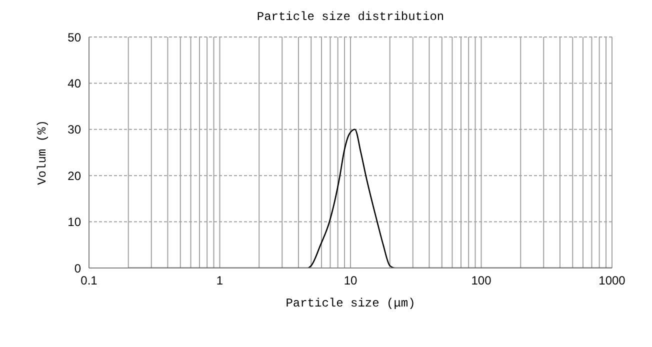 This screenshot has width=652, height=347. Describe the element at coordinates (89, 281) in the screenshot. I see `x-tick-label: 0.1` at that location.